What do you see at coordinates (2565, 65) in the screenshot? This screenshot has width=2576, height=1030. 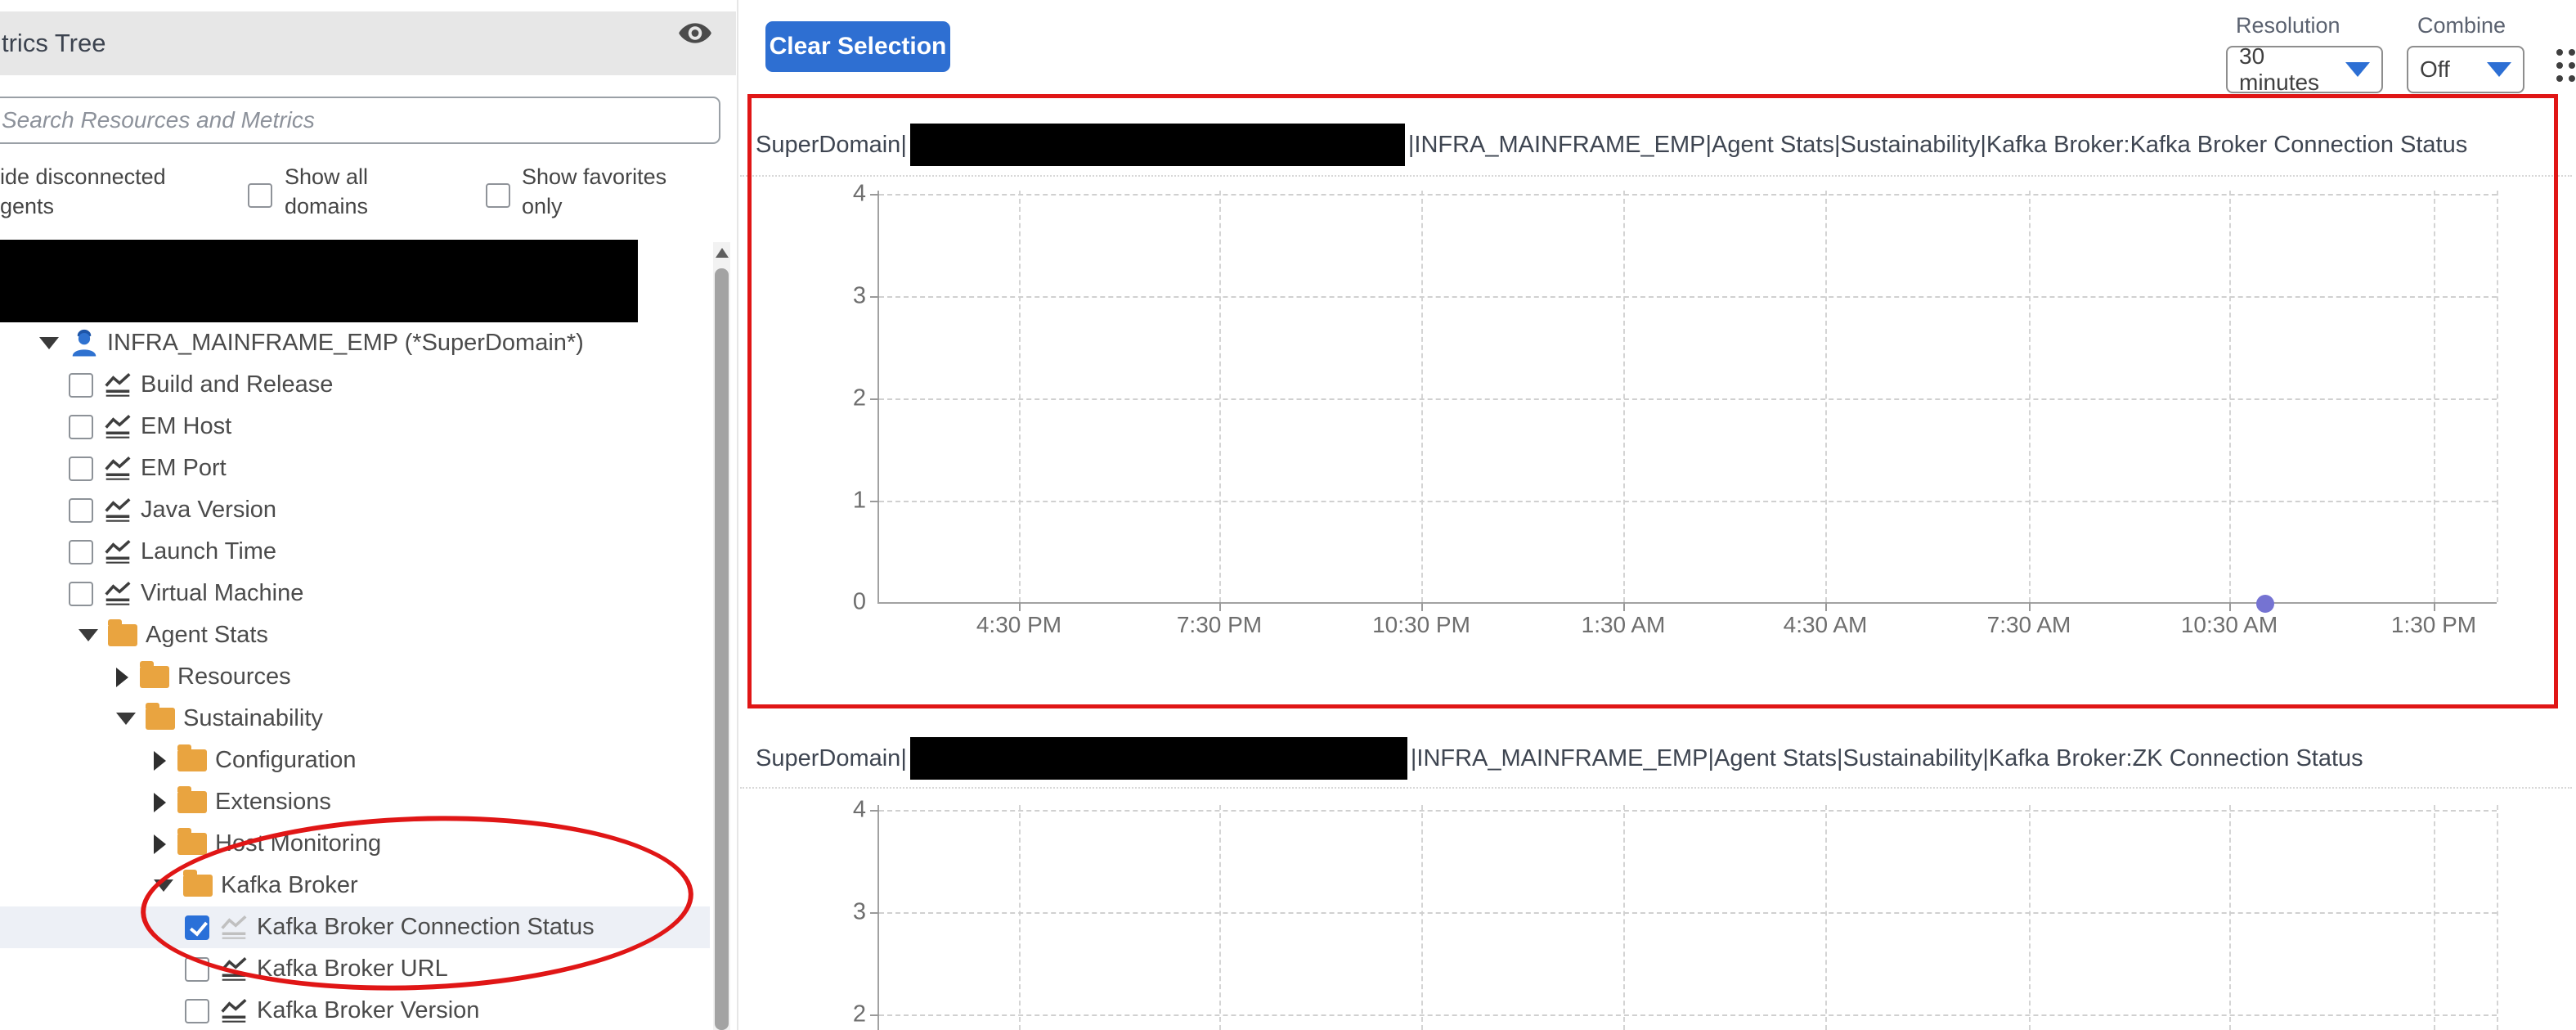 I see `more-options-icon` at bounding box center [2565, 65].